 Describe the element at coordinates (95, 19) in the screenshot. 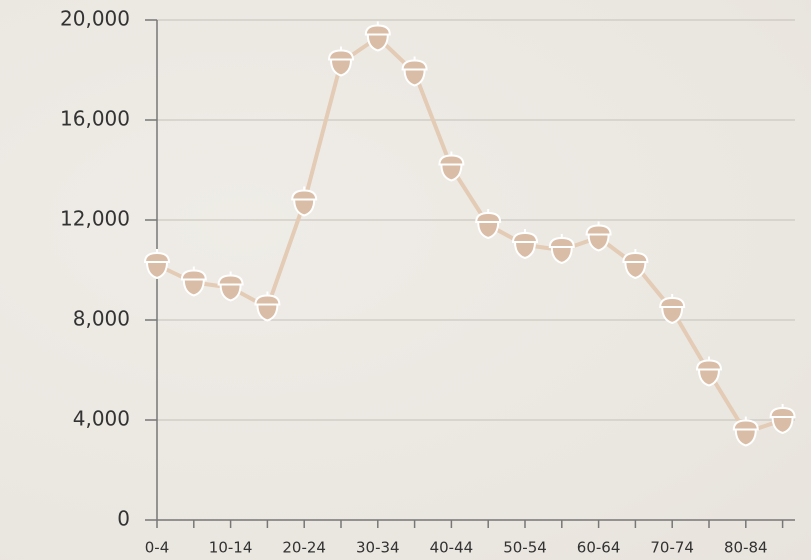

I see `y-tick-label: 20,000` at that location.